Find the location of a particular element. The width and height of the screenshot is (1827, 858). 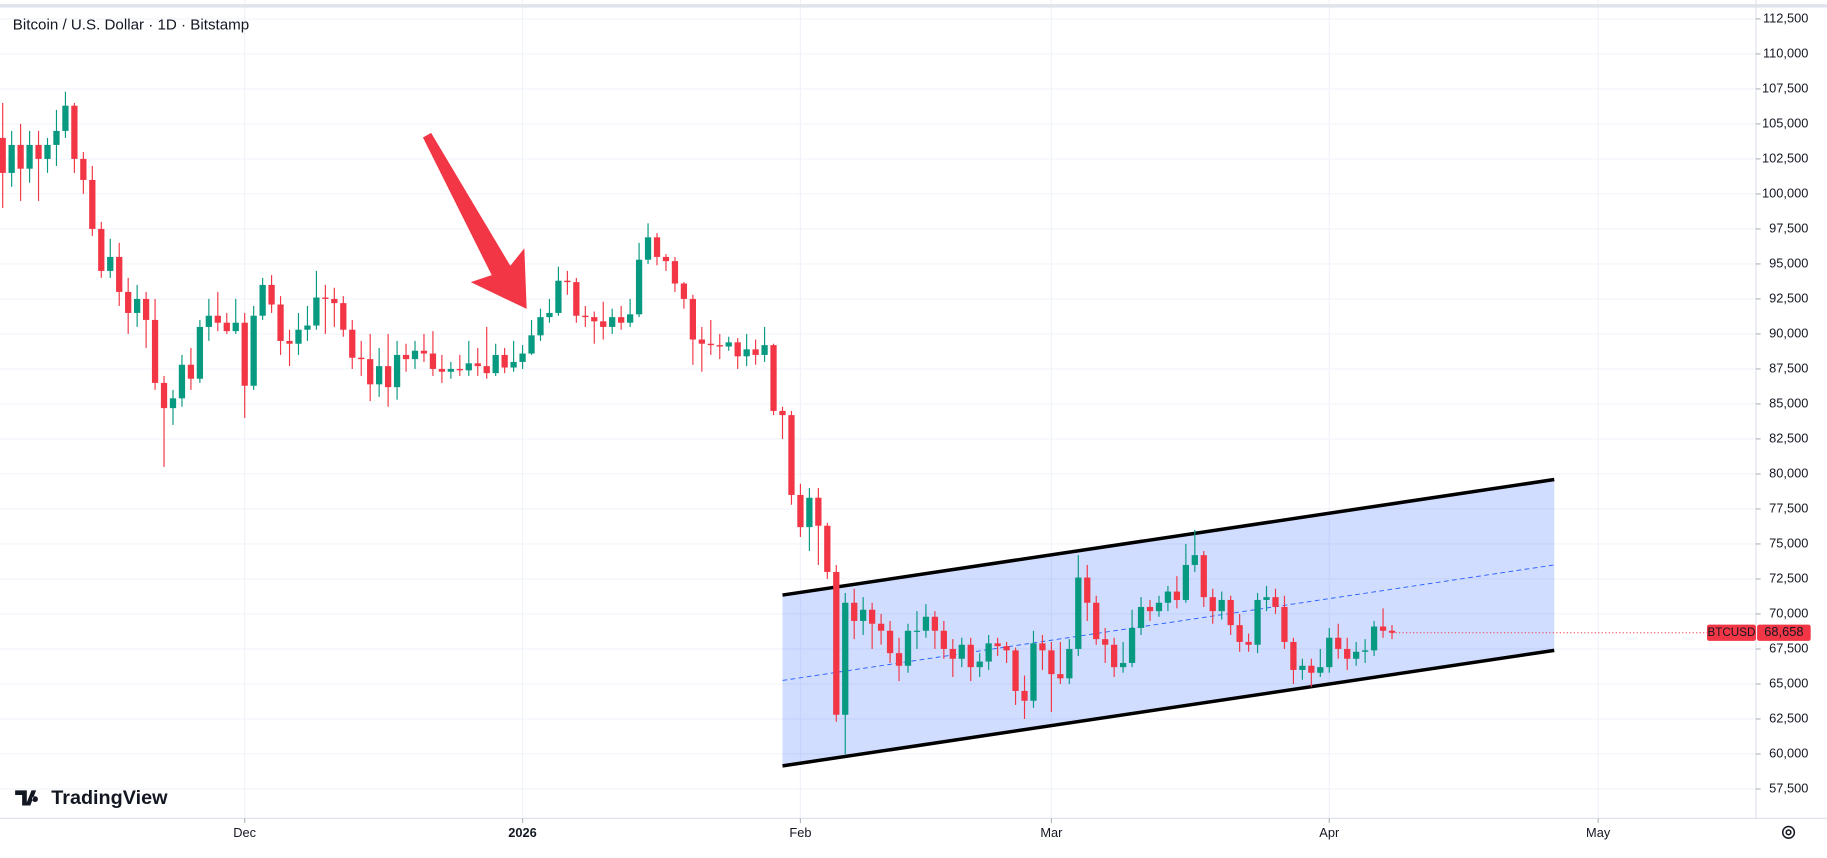

arrow-annotation is located at coordinates (474, 220).